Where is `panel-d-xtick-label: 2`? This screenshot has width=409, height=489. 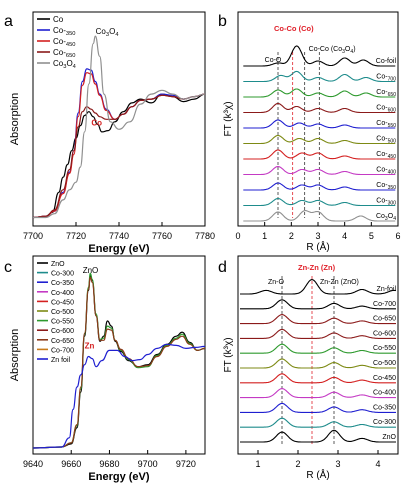 panel-d-xtick-label: 2 is located at coordinates (297, 464).